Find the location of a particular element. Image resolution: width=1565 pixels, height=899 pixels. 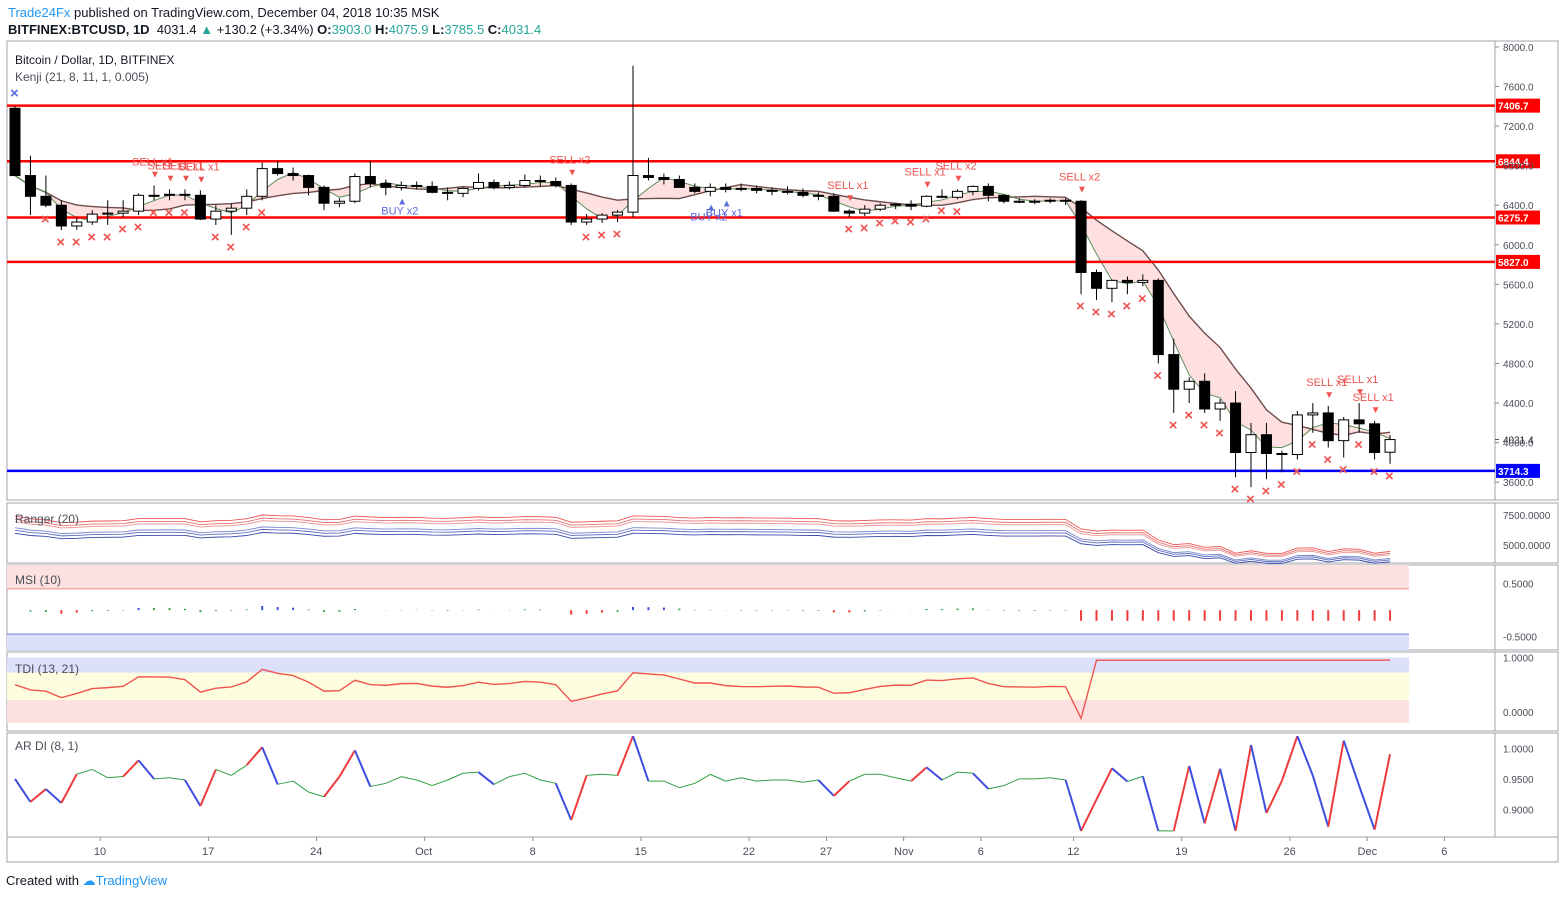

time-axis-frame is located at coordinates (782, 849).